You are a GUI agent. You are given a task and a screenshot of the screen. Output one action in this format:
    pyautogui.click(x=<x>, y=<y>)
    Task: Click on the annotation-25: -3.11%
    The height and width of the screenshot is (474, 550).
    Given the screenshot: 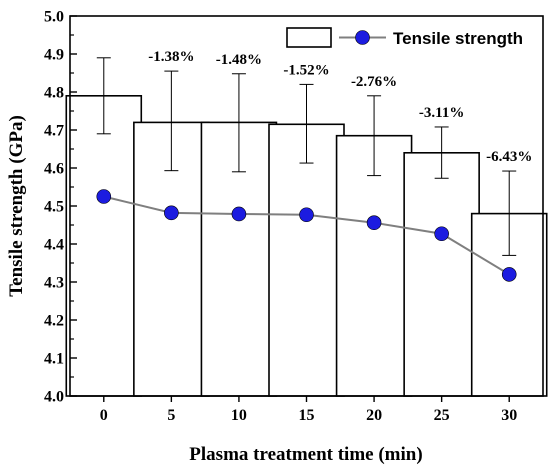 What is the action you would take?
    pyautogui.click(x=441, y=113)
    